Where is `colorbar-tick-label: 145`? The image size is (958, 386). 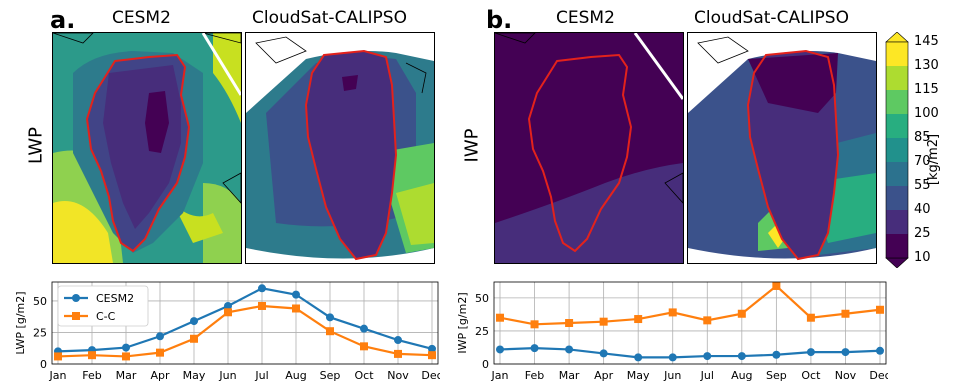 colorbar-tick-label: 145 is located at coordinates (926, 41).